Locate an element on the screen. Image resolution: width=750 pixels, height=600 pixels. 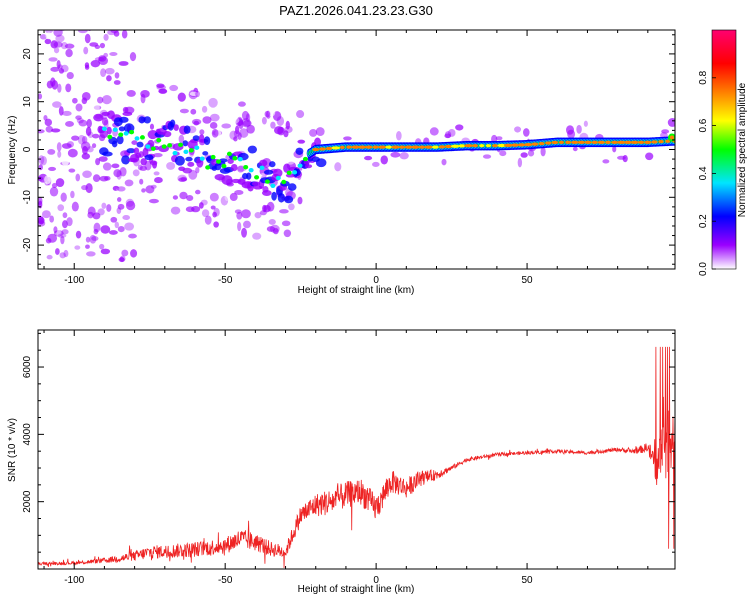
snr-y-tick-label: 6000 is located at coordinates (27, 366).